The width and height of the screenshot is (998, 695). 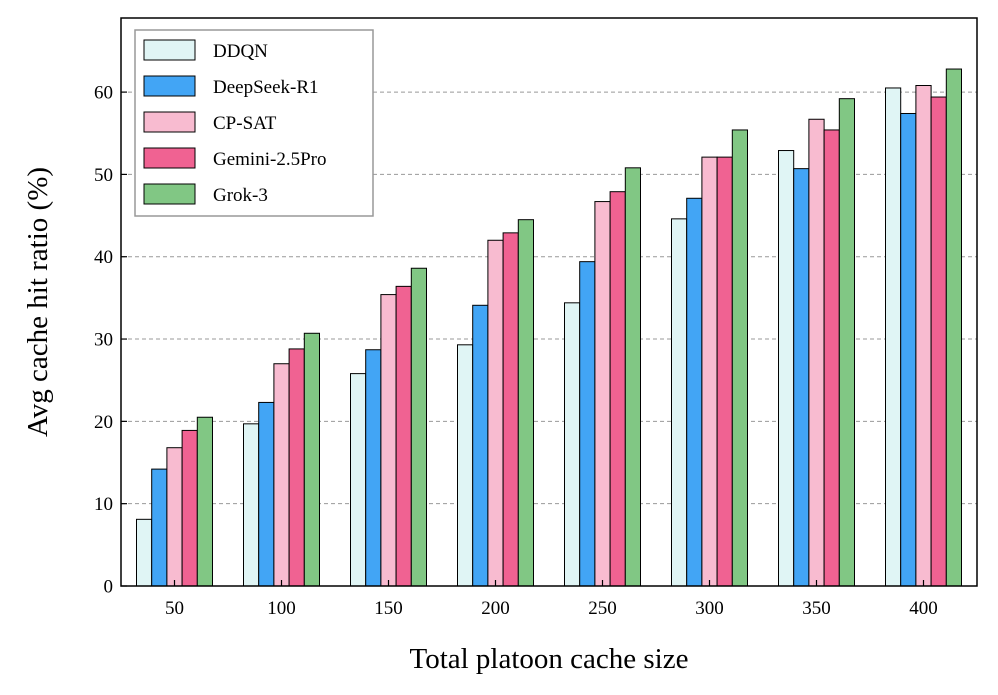 What do you see at coordinates (923, 608) in the screenshot?
I see `x-tick-label: 400` at bounding box center [923, 608].